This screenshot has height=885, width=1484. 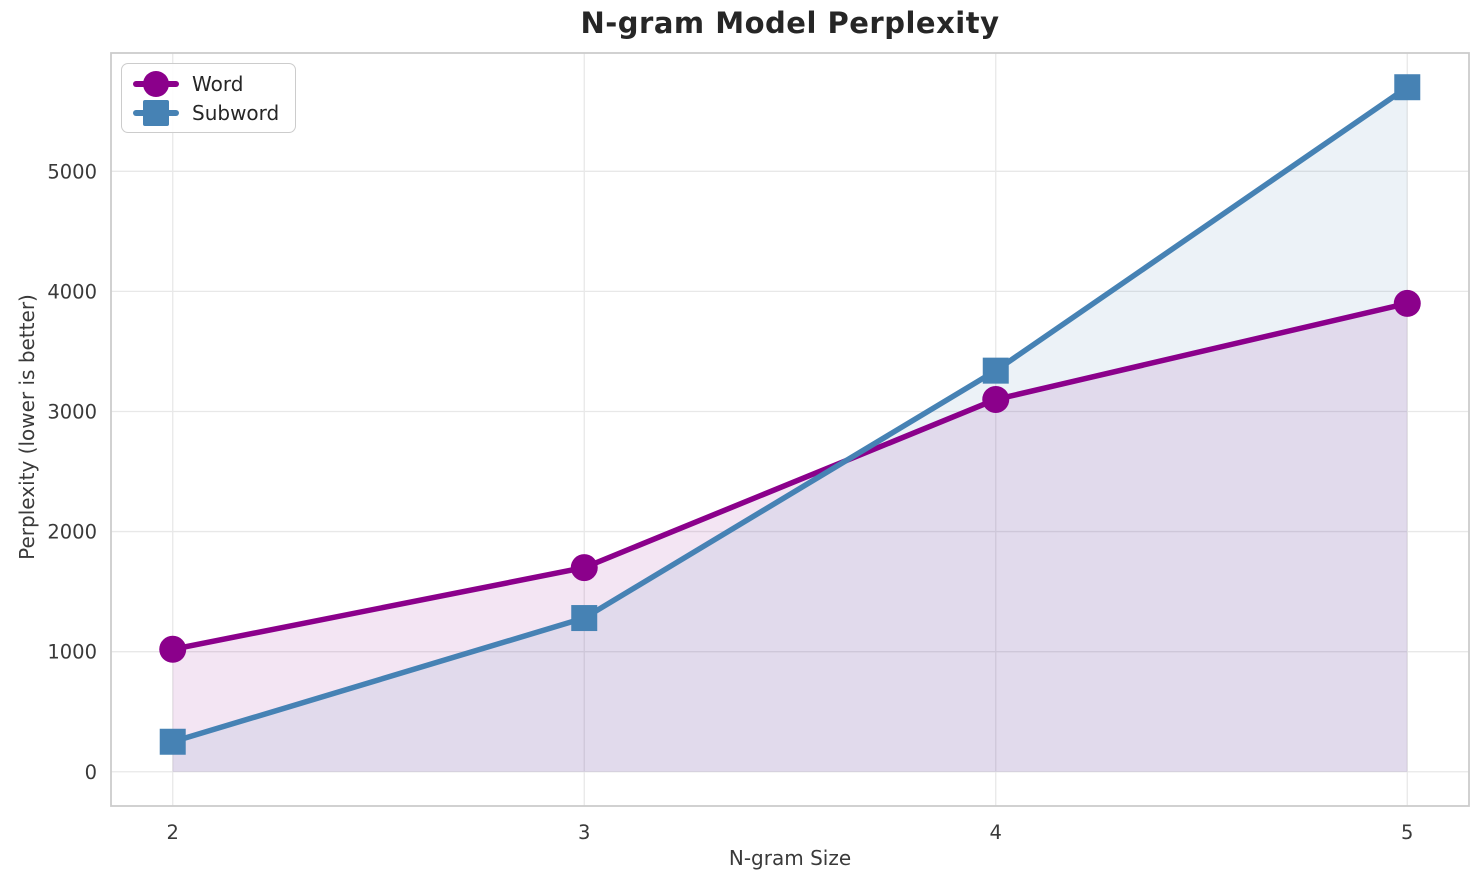 I want to click on x-tick-label: 3, so click(x=584, y=832).